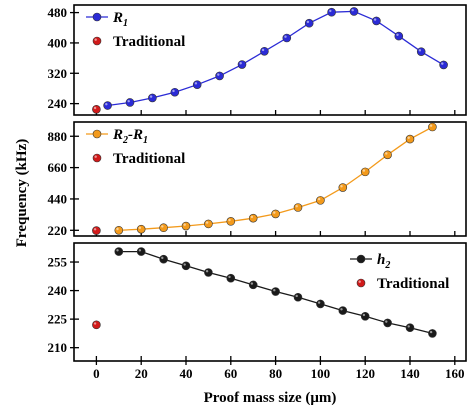  Describe the element at coordinates (141, 373) in the screenshot. I see `x-tick-label: 20` at that location.